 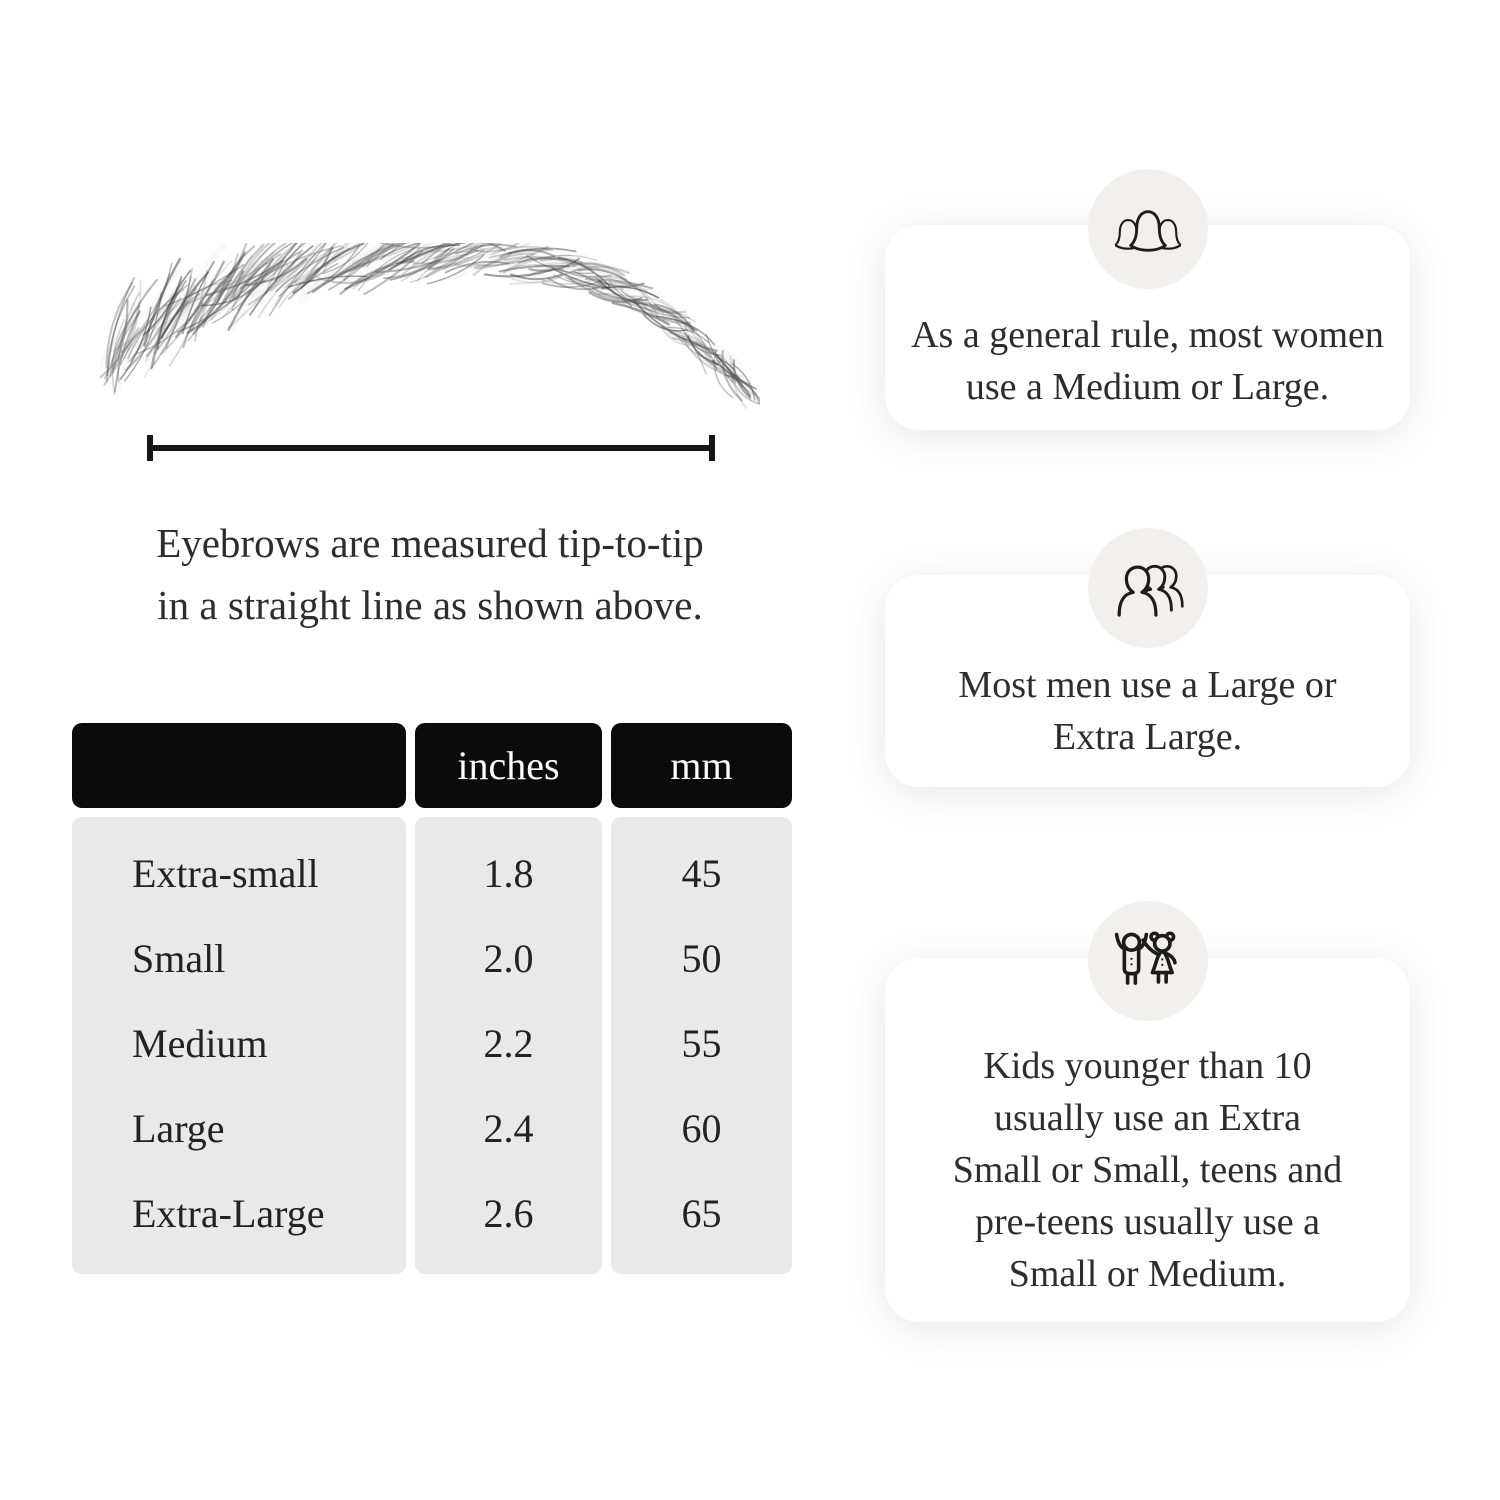 What do you see at coordinates (1150, 590) in the screenshot?
I see `men-group-icon` at bounding box center [1150, 590].